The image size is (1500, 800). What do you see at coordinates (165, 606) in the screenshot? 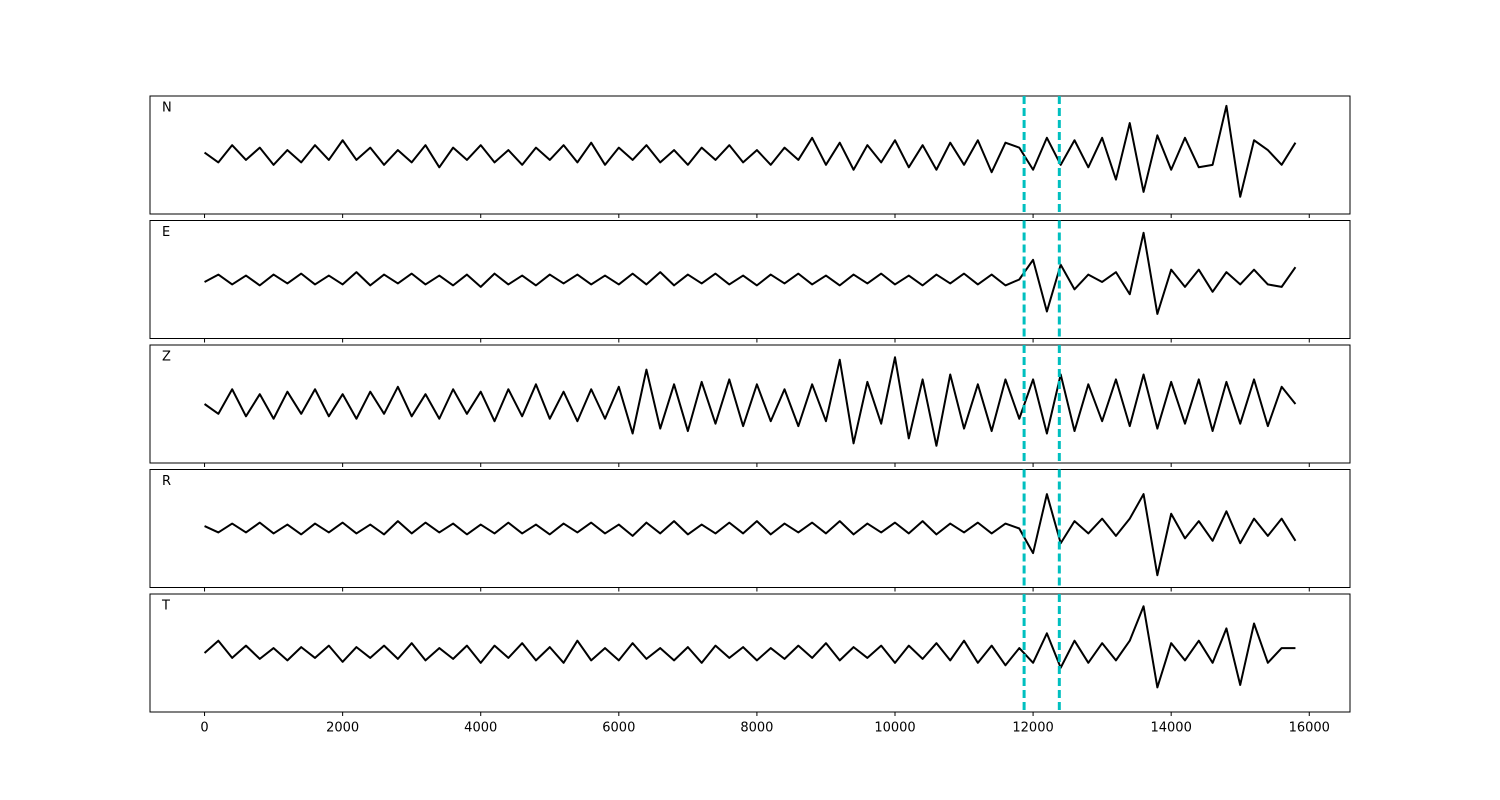
I see `panel-label: T` at bounding box center [165, 606].